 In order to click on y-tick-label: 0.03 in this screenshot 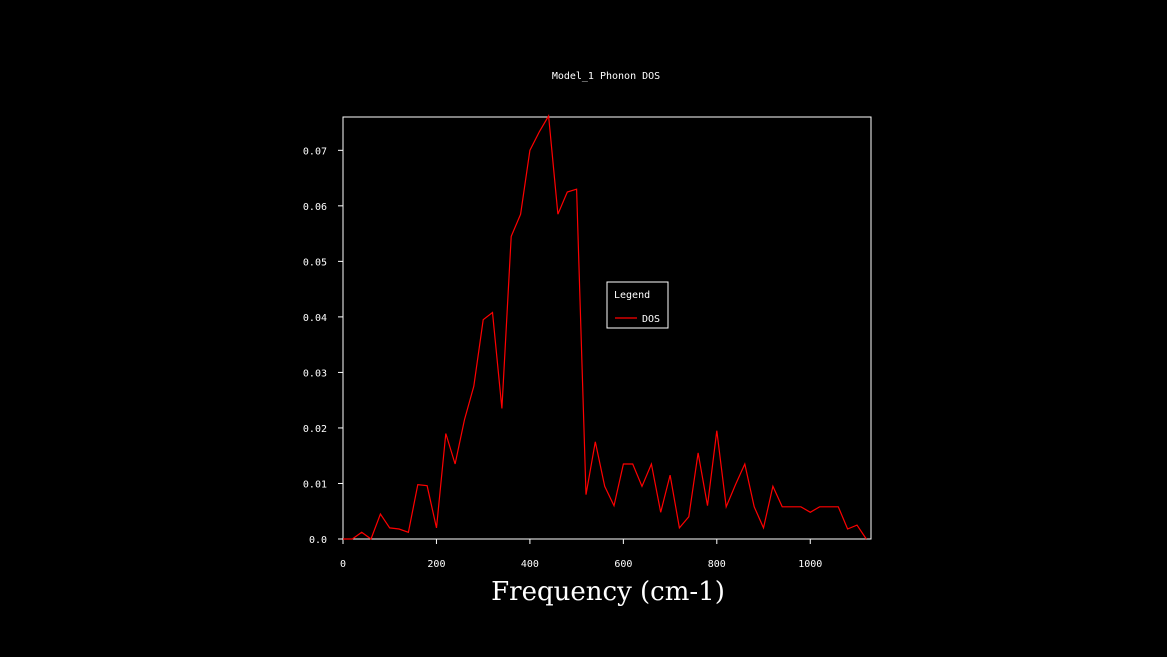, I will do `click(315, 373)`.